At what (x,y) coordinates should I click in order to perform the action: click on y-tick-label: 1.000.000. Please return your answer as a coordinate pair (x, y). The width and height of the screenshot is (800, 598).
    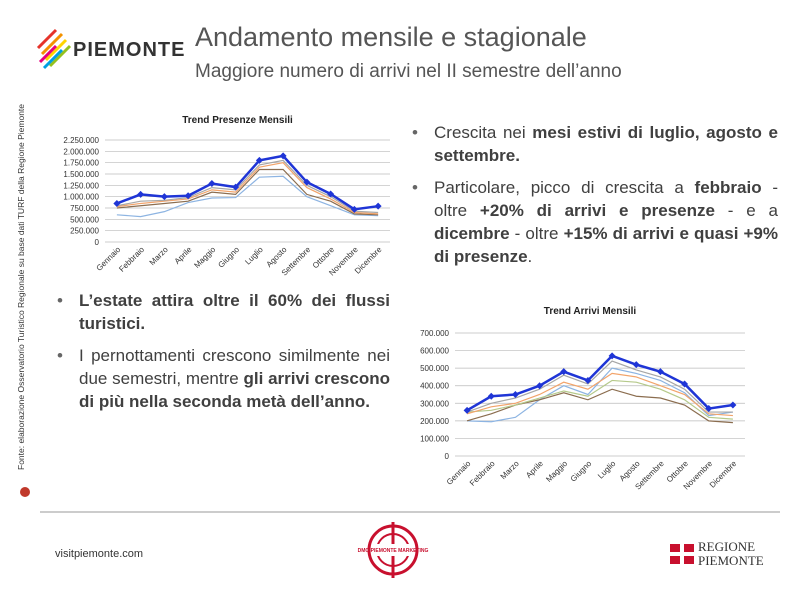
    Looking at the image, I should click on (81, 197).